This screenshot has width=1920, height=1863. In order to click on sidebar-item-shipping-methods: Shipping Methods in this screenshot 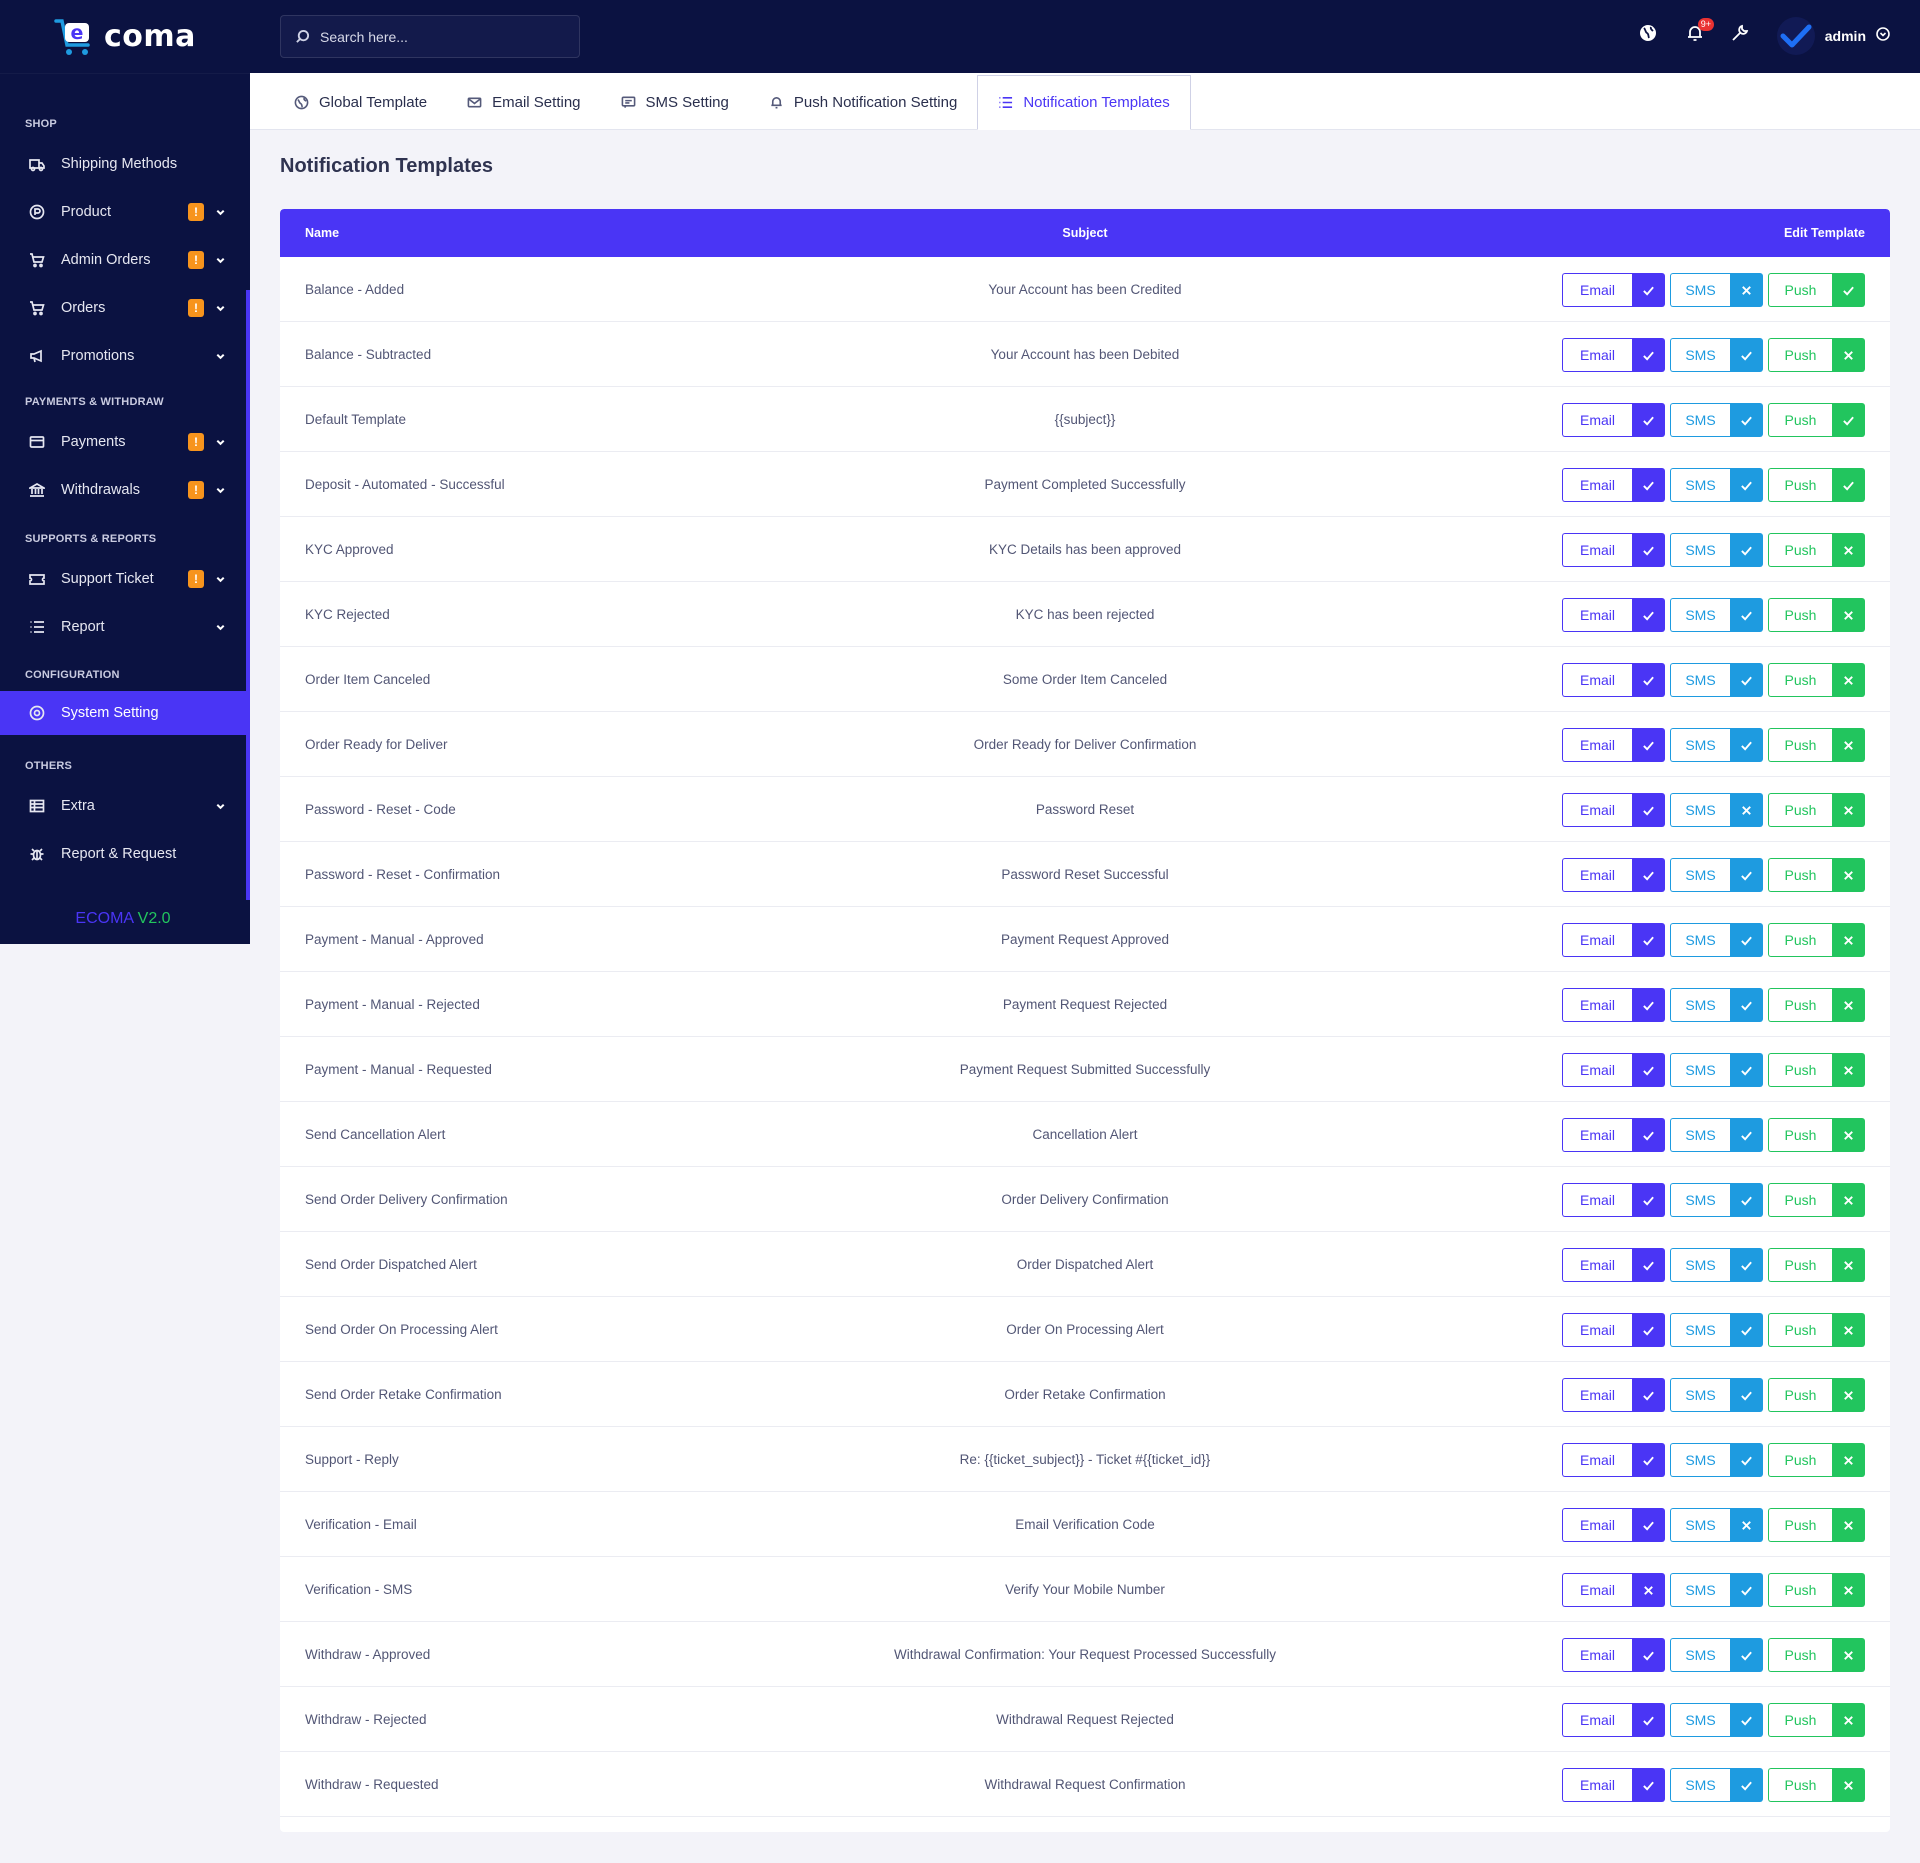, I will do `click(125, 164)`.